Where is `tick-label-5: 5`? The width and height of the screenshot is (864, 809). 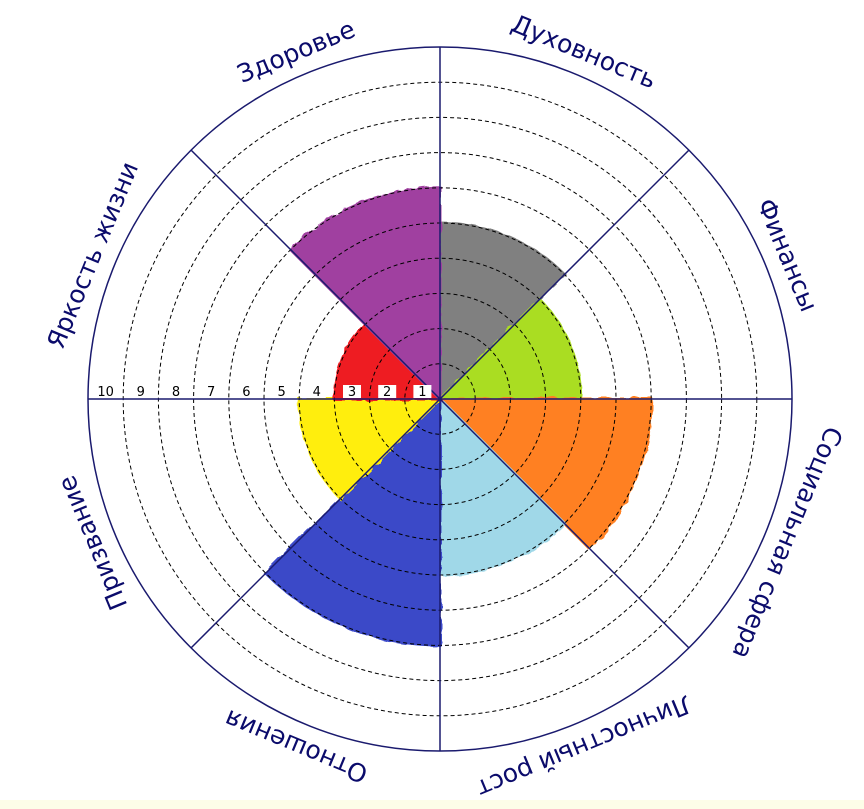
tick-label-5: 5 is located at coordinates (281, 392).